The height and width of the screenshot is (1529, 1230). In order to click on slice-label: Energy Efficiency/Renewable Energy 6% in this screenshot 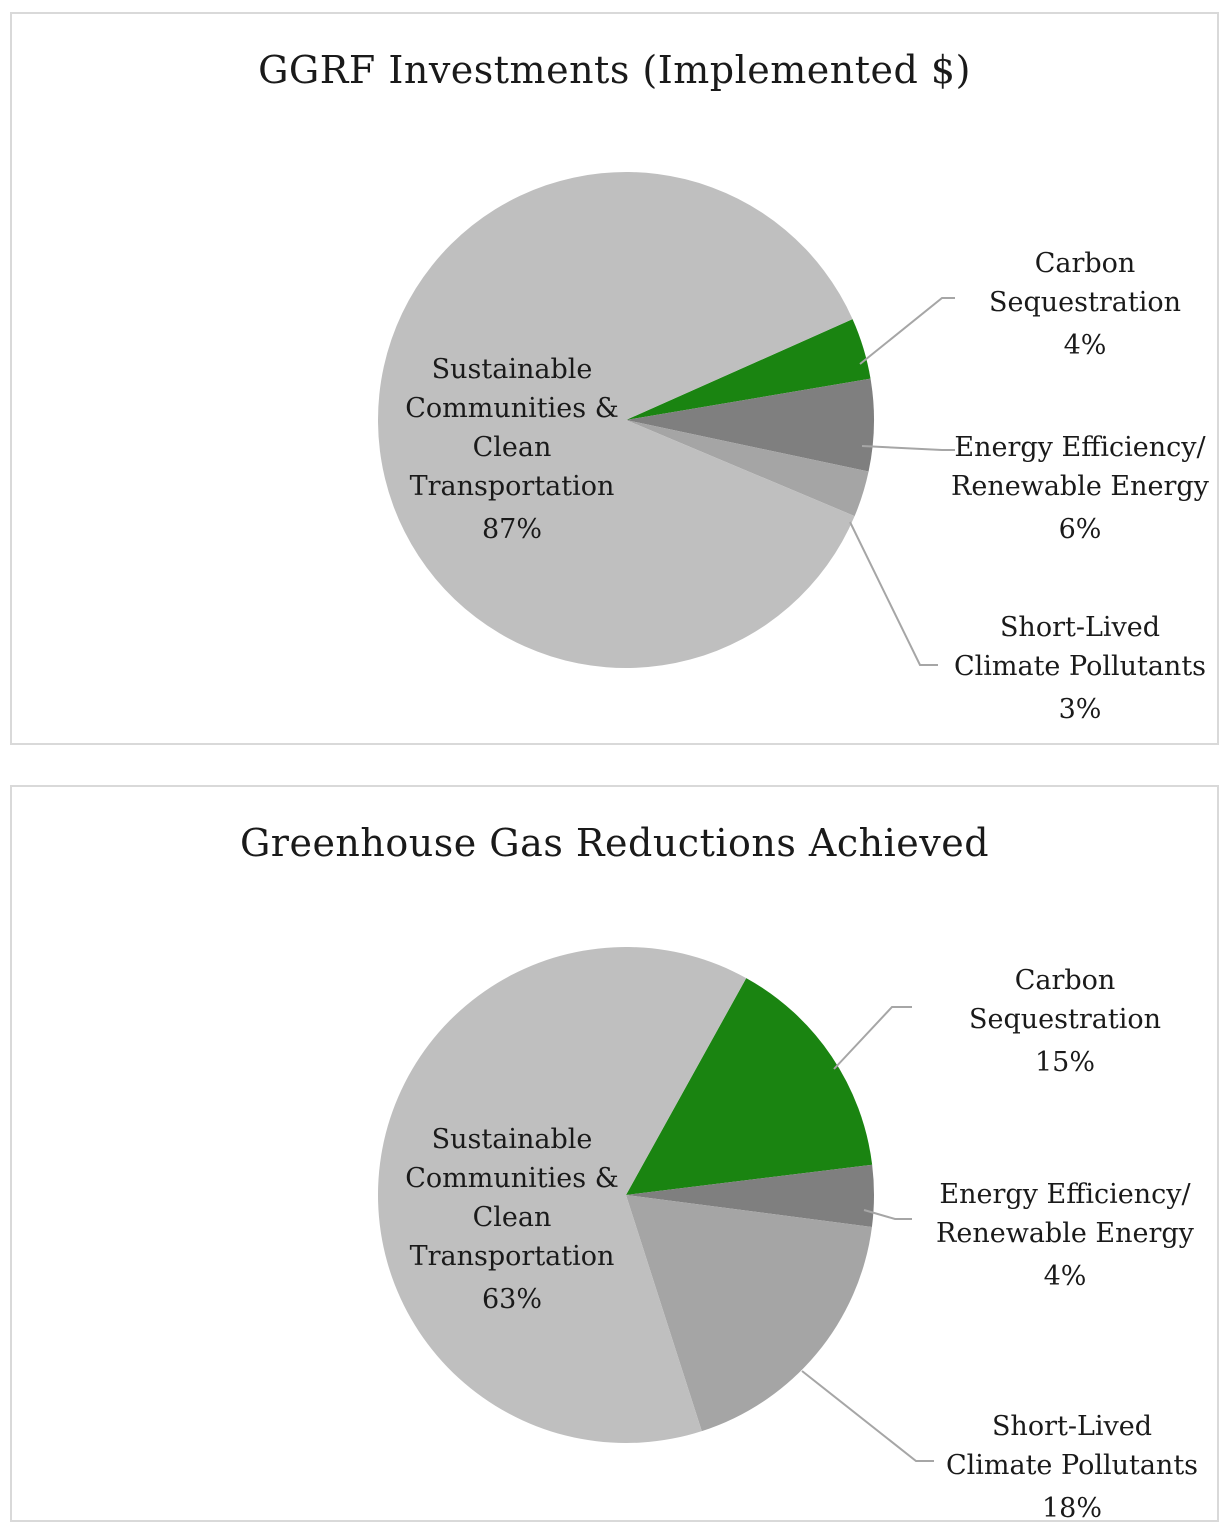, I will do `click(1080, 488)`.